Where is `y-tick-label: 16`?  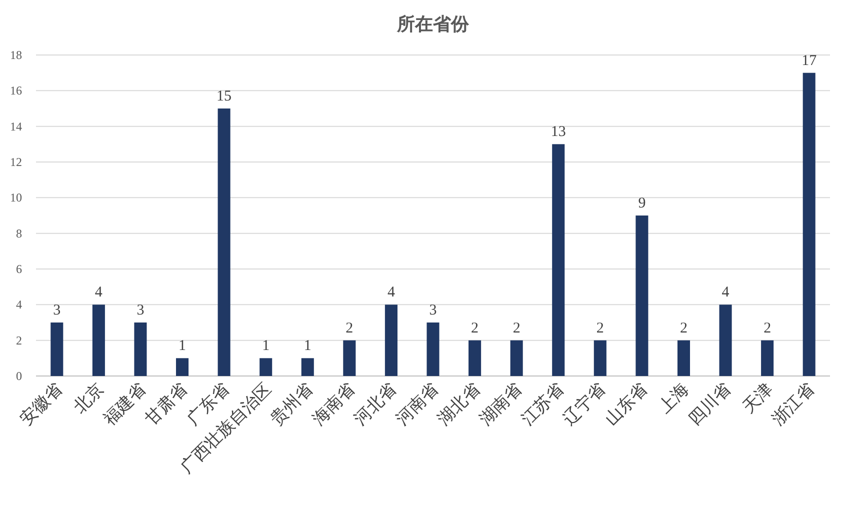 y-tick-label: 16 is located at coordinates (16, 91).